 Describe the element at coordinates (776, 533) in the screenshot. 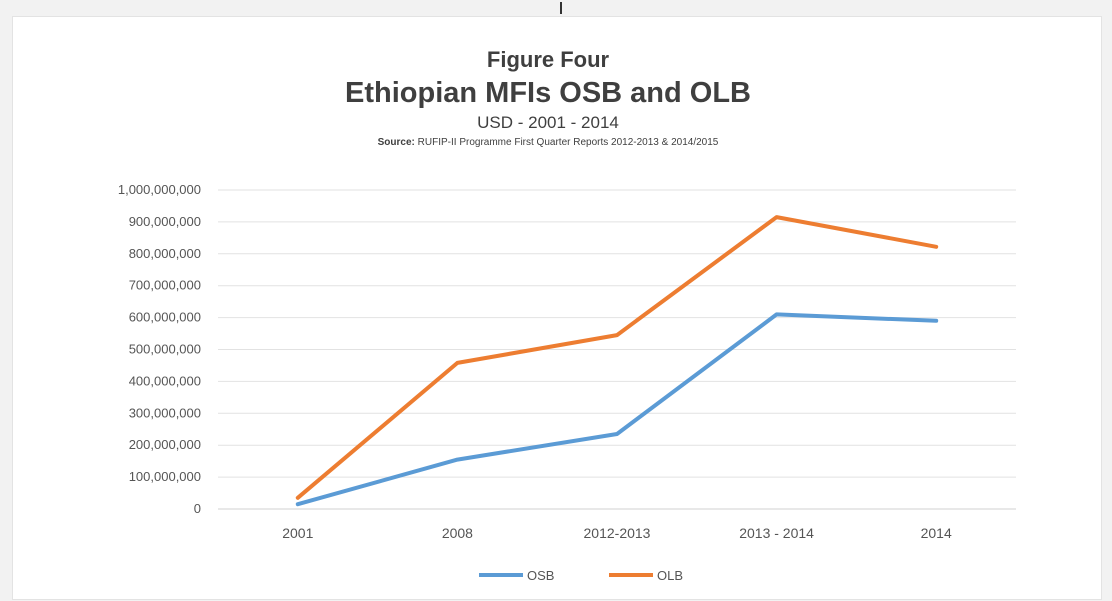

I see `x-tick-label: 2013 - 2014` at that location.